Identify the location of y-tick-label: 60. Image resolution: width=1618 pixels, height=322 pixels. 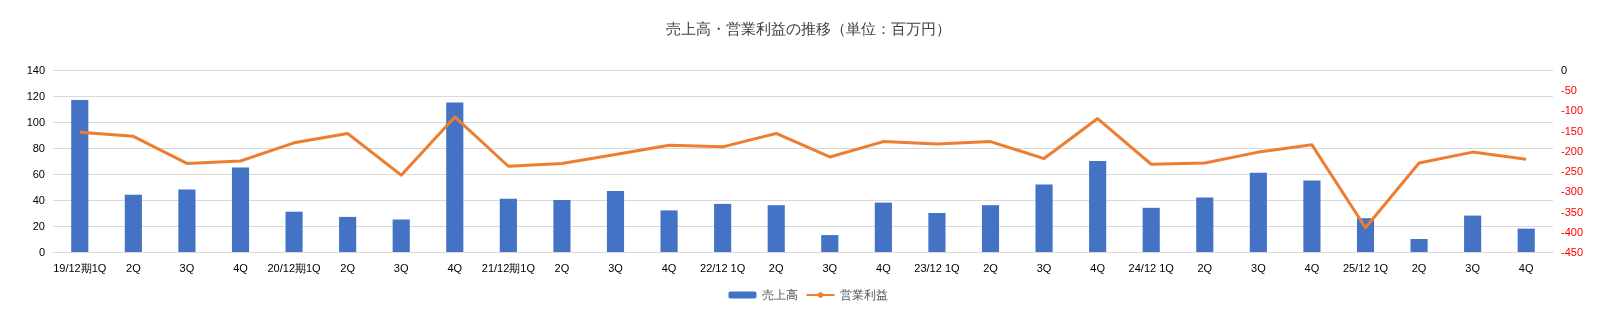
(38, 174).